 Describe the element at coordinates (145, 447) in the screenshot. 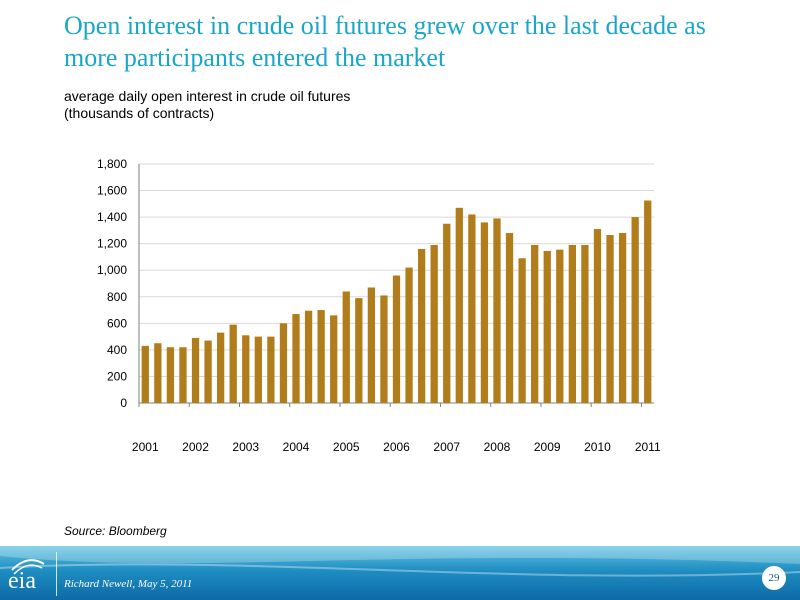

I see `x-tick-label: 2001` at that location.